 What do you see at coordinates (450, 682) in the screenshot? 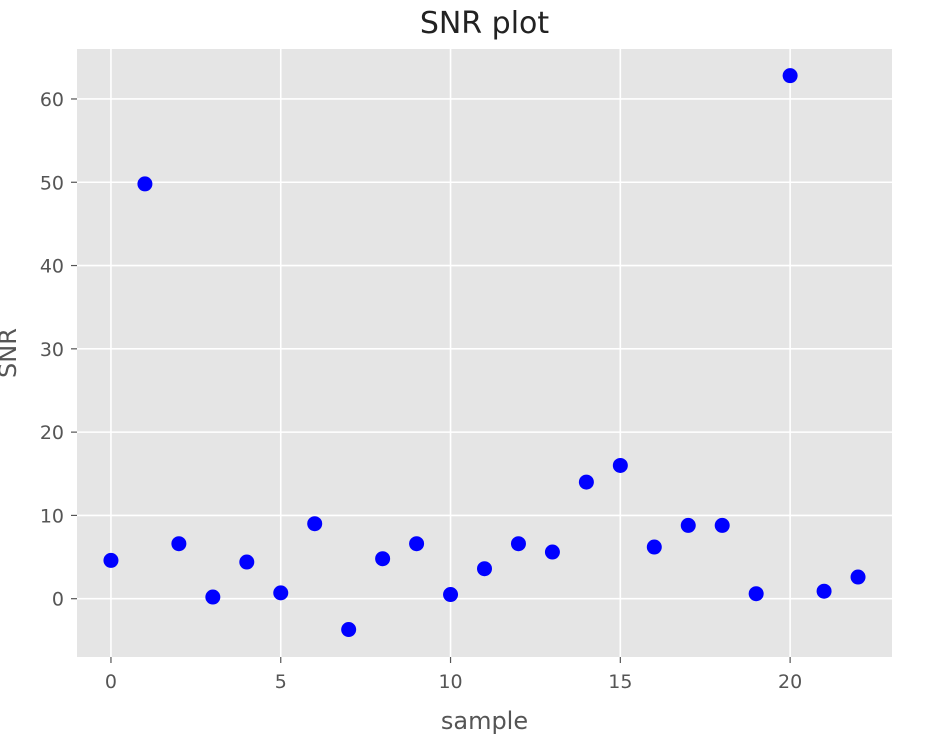
I see `x-tick-label: 10` at bounding box center [450, 682].